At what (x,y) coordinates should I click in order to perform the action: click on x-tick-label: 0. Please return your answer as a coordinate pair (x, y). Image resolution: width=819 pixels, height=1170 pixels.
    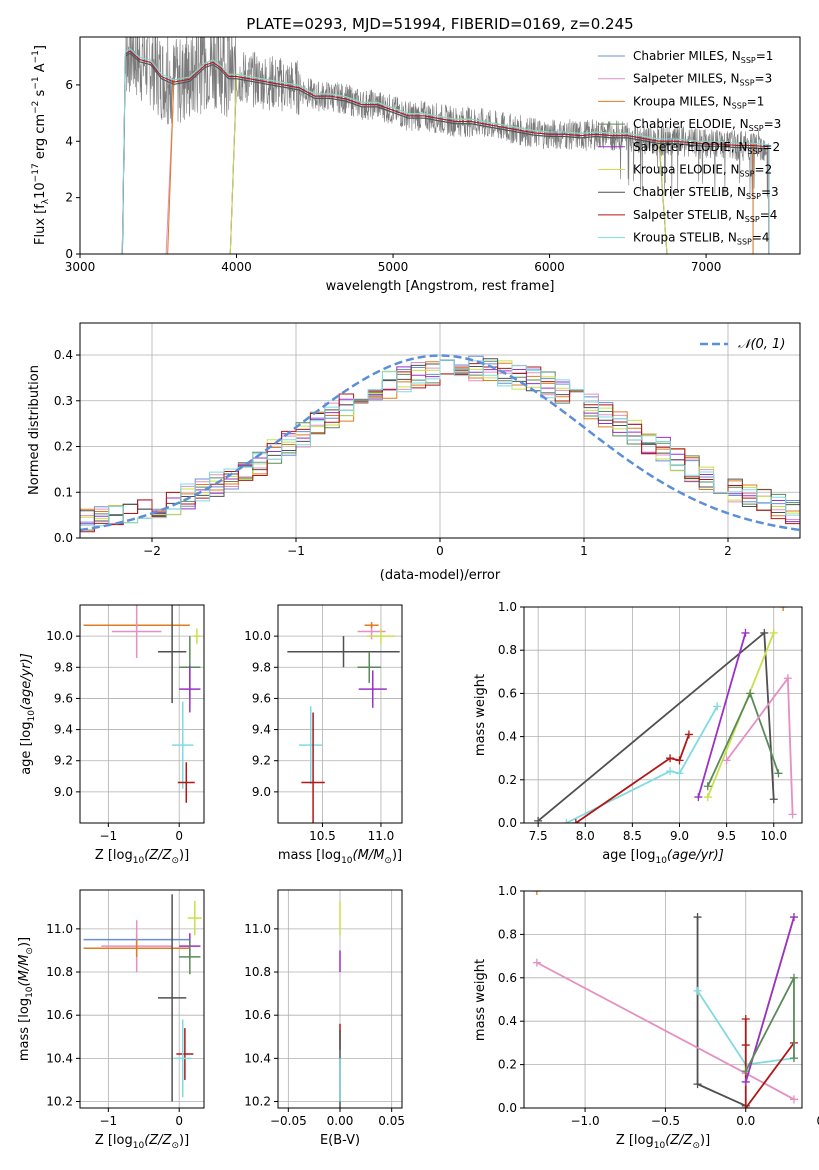
    Looking at the image, I should click on (179, 1121).